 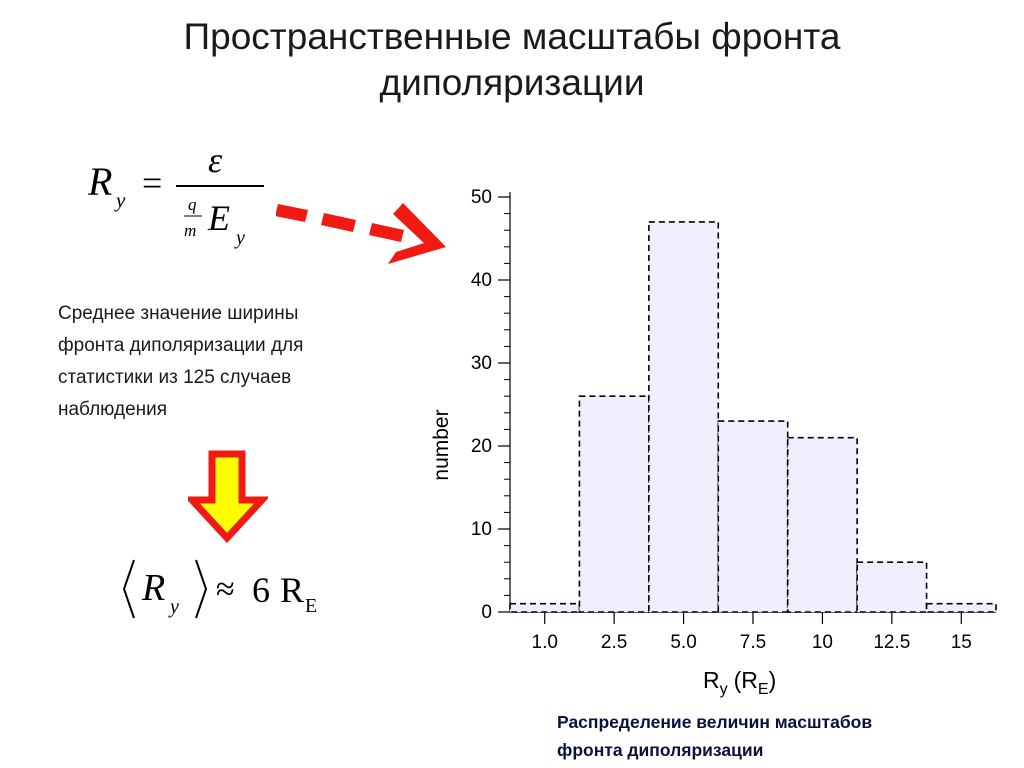 I want to click on approx-var: R, so click(x=153, y=588).